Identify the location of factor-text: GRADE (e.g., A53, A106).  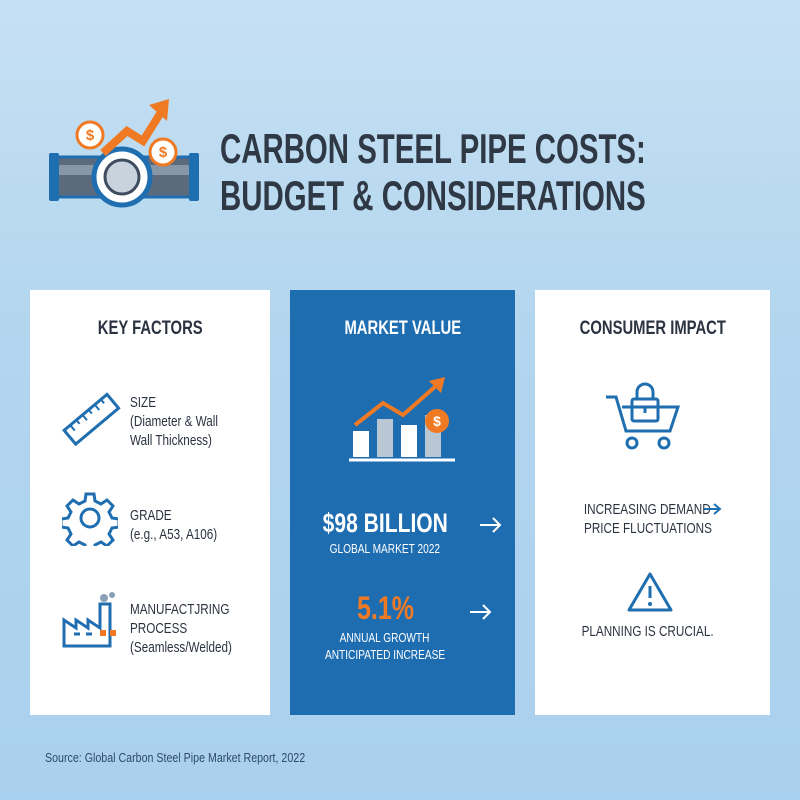
(186, 525).